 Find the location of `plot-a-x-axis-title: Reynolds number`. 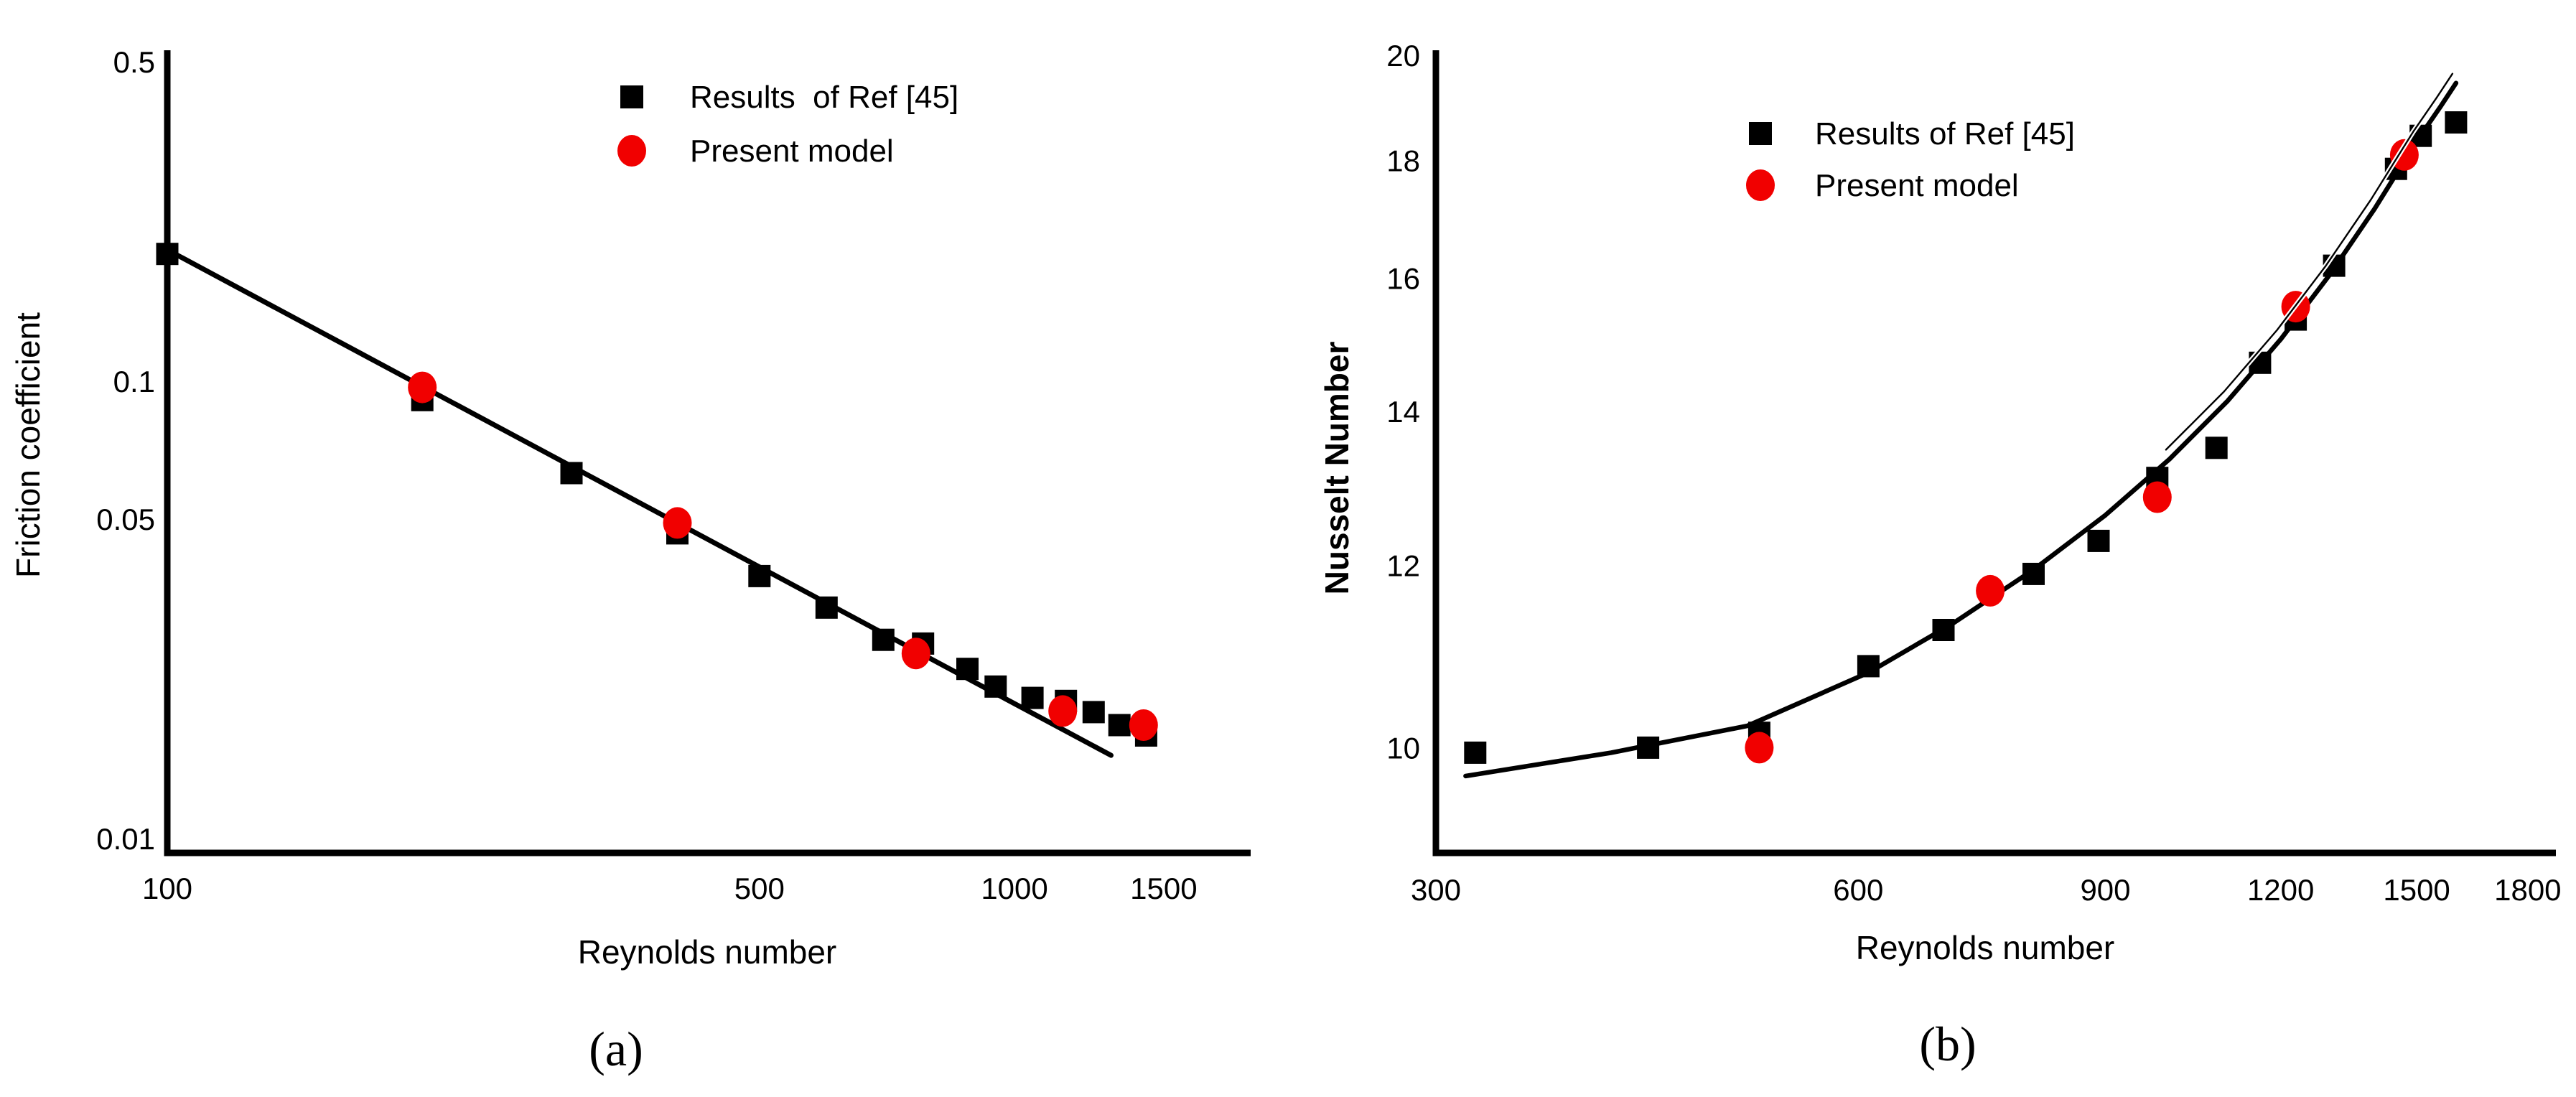

plot-a-x-axis-title: Reynolds number is located at coordinates (707, 952).